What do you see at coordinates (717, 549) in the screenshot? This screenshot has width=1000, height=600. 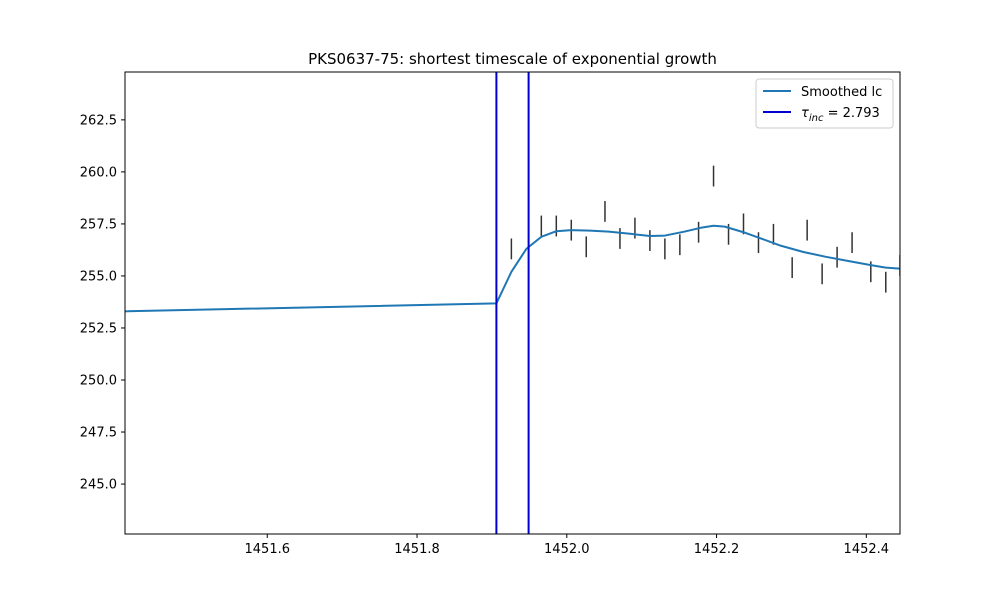 I see `x-tick-label: 1452.2` at bounding box center [717, 549].